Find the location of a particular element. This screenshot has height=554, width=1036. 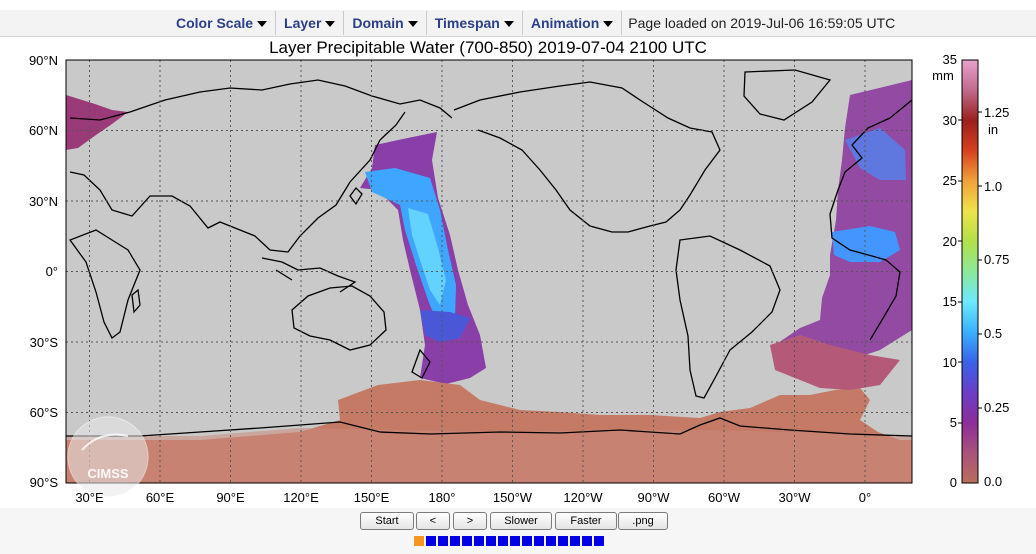

menu-animation: Animation is located at coordinates (573, 23).